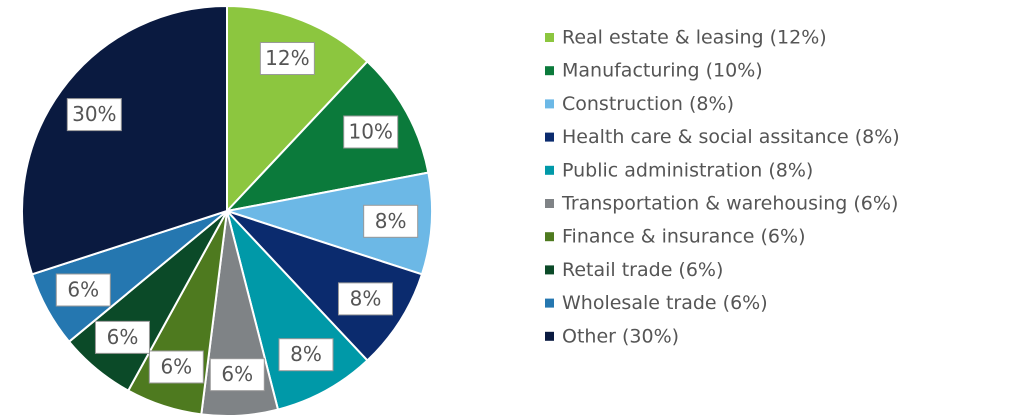 This screenshot has width=1020, height=416. What do you see at coordinates (687, 170) in the screenshot?
I see `legend-label: Public administration (8%)` at bounding box center [687, 170].